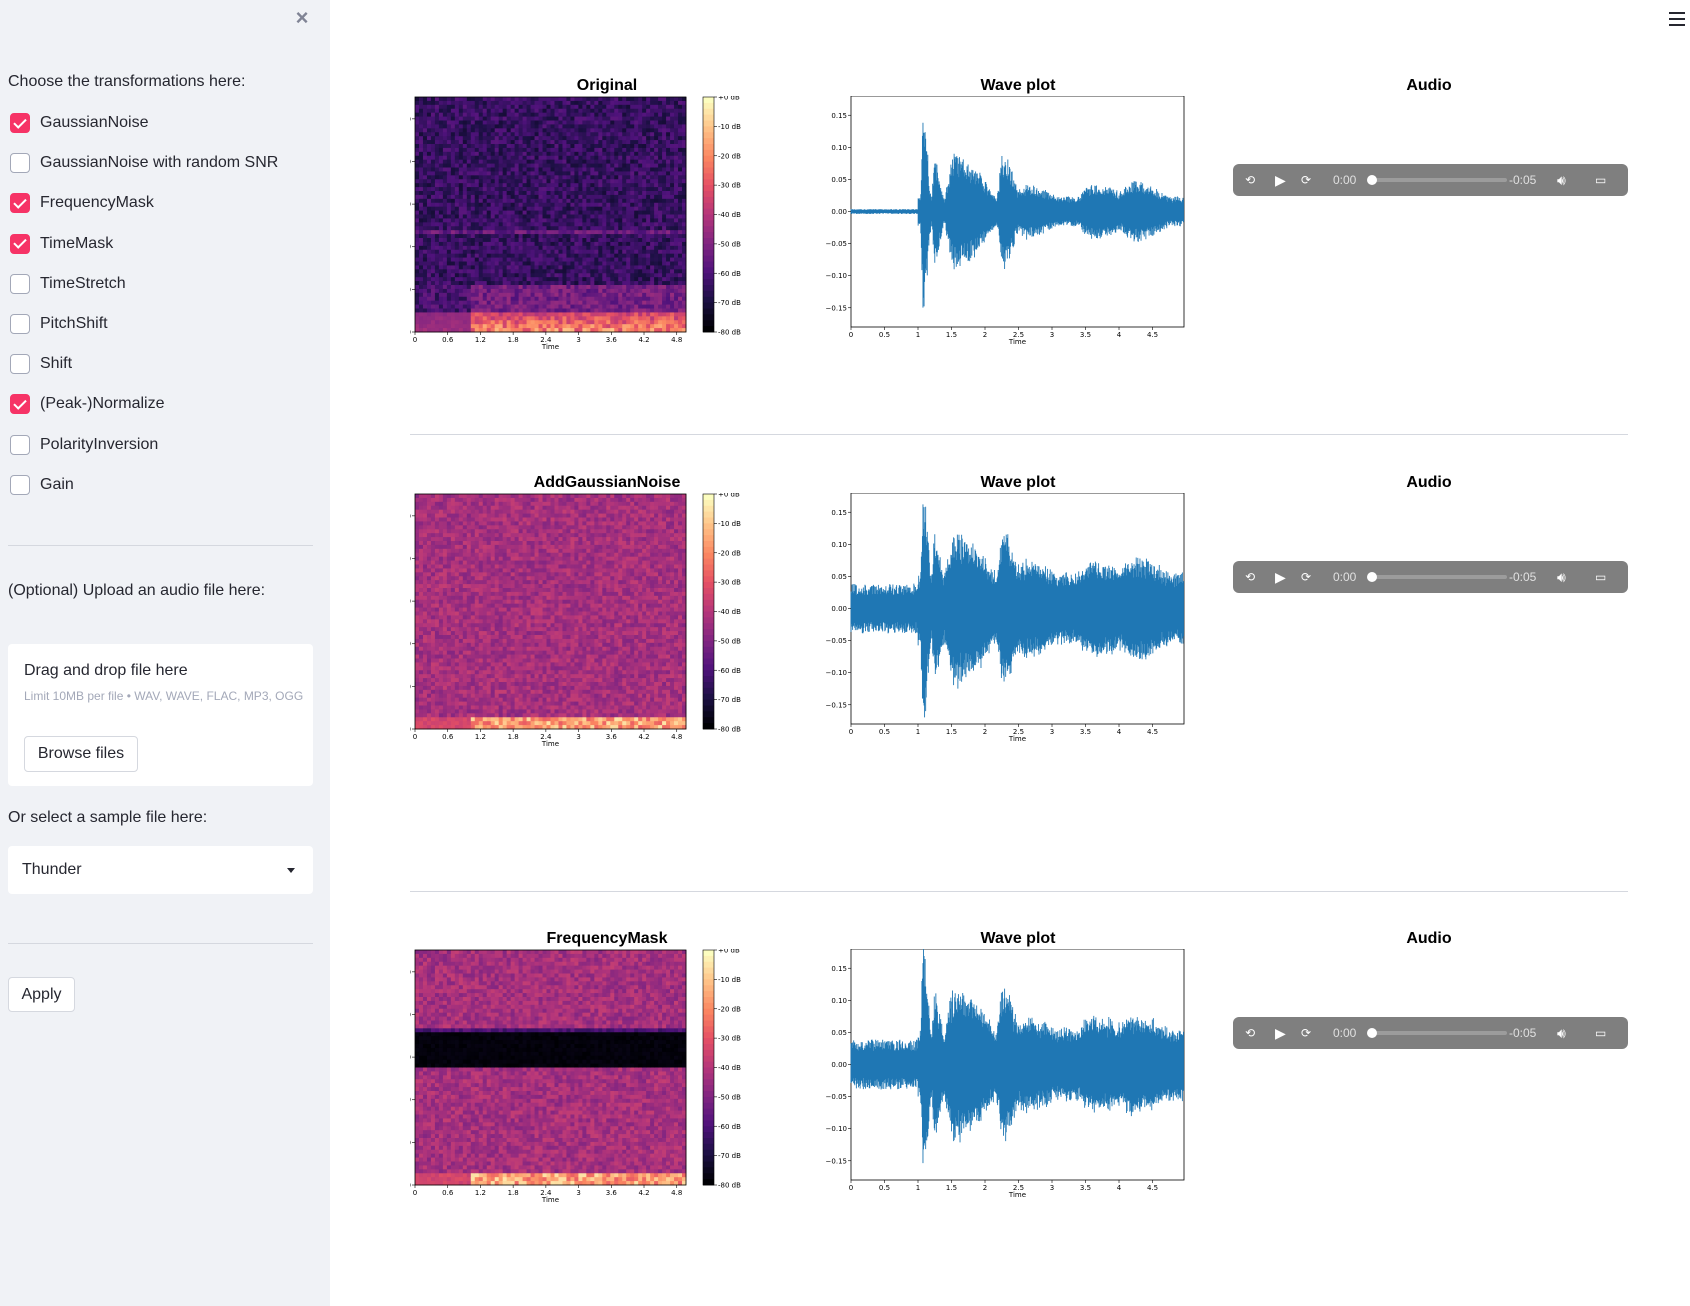  I want to click on checkbox-label: Shift, so click(56, 364).